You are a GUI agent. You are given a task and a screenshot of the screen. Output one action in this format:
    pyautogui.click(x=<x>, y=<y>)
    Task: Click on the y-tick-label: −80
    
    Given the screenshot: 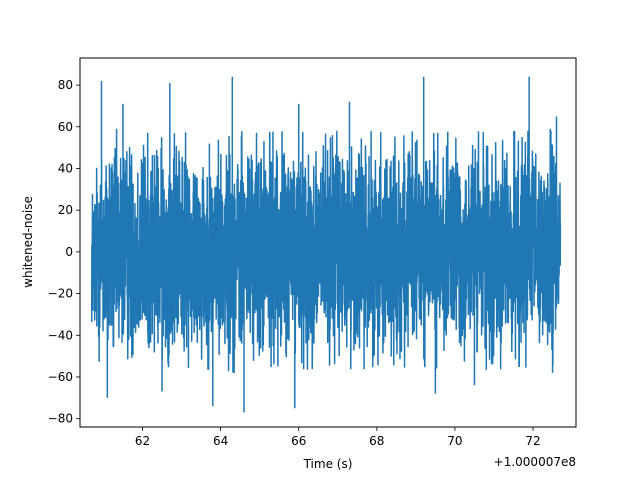 What is the action you would take?
    pyautogui.click(x=60, y=419)
    